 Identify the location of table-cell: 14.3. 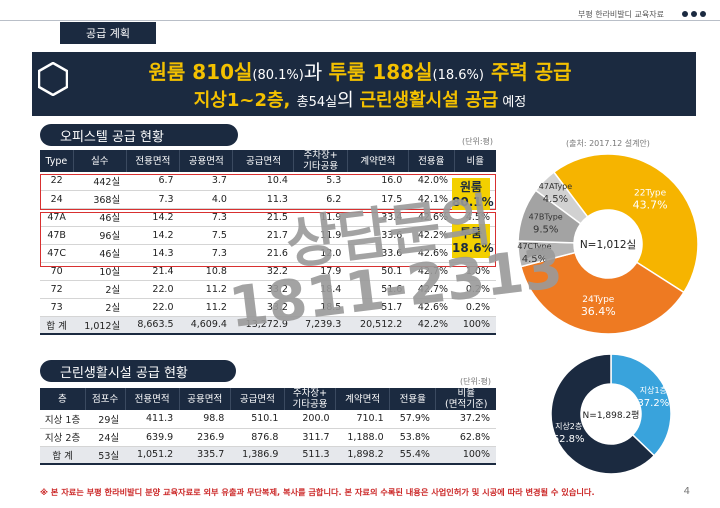
(153, 253).